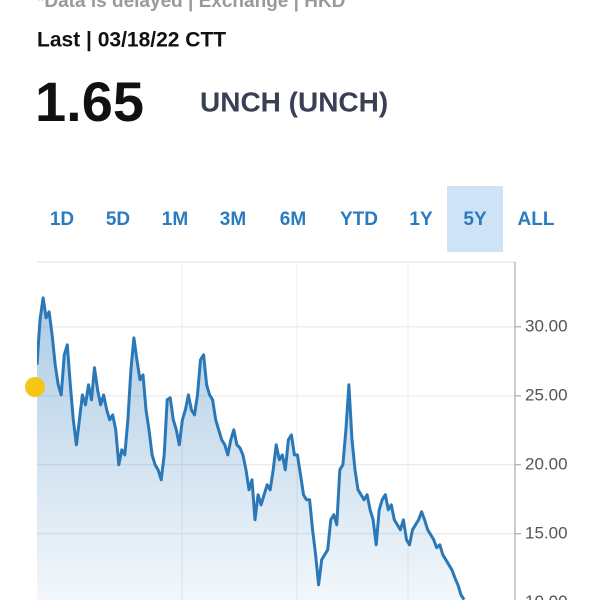  What do you see at coordinates (546, 463) in the screenshot?
I see `y-tick-label: 20.00` at bounding box center [546, 463].